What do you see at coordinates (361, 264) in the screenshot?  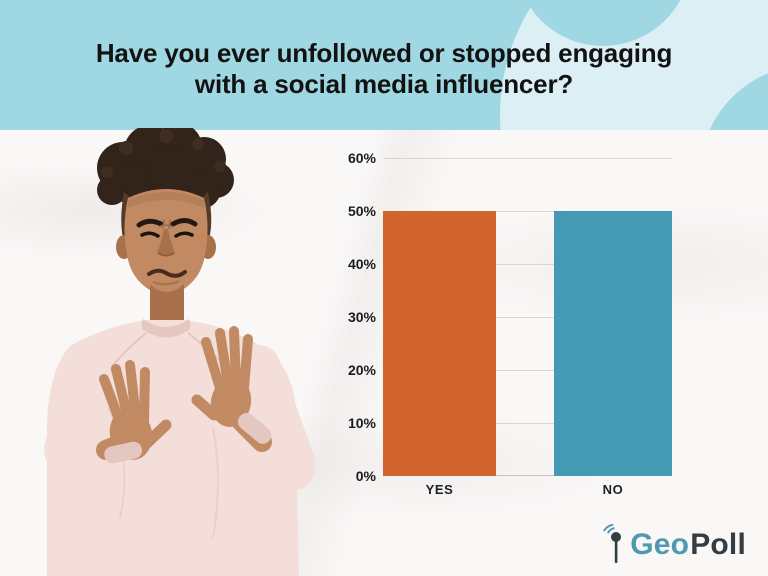 I see `y-tick-40: 40%` at bounding box center [361, 264].